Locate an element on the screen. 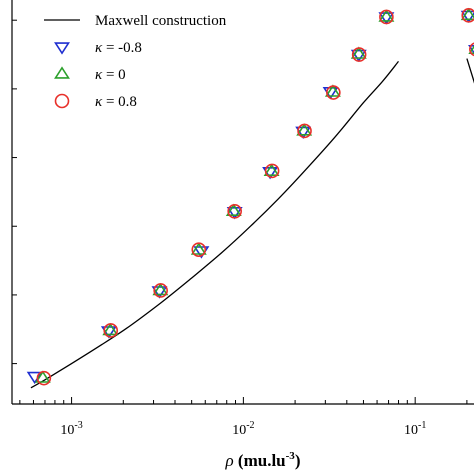  x-tick-label-2: 10⁻¹ is located at coordinates (415, 429).